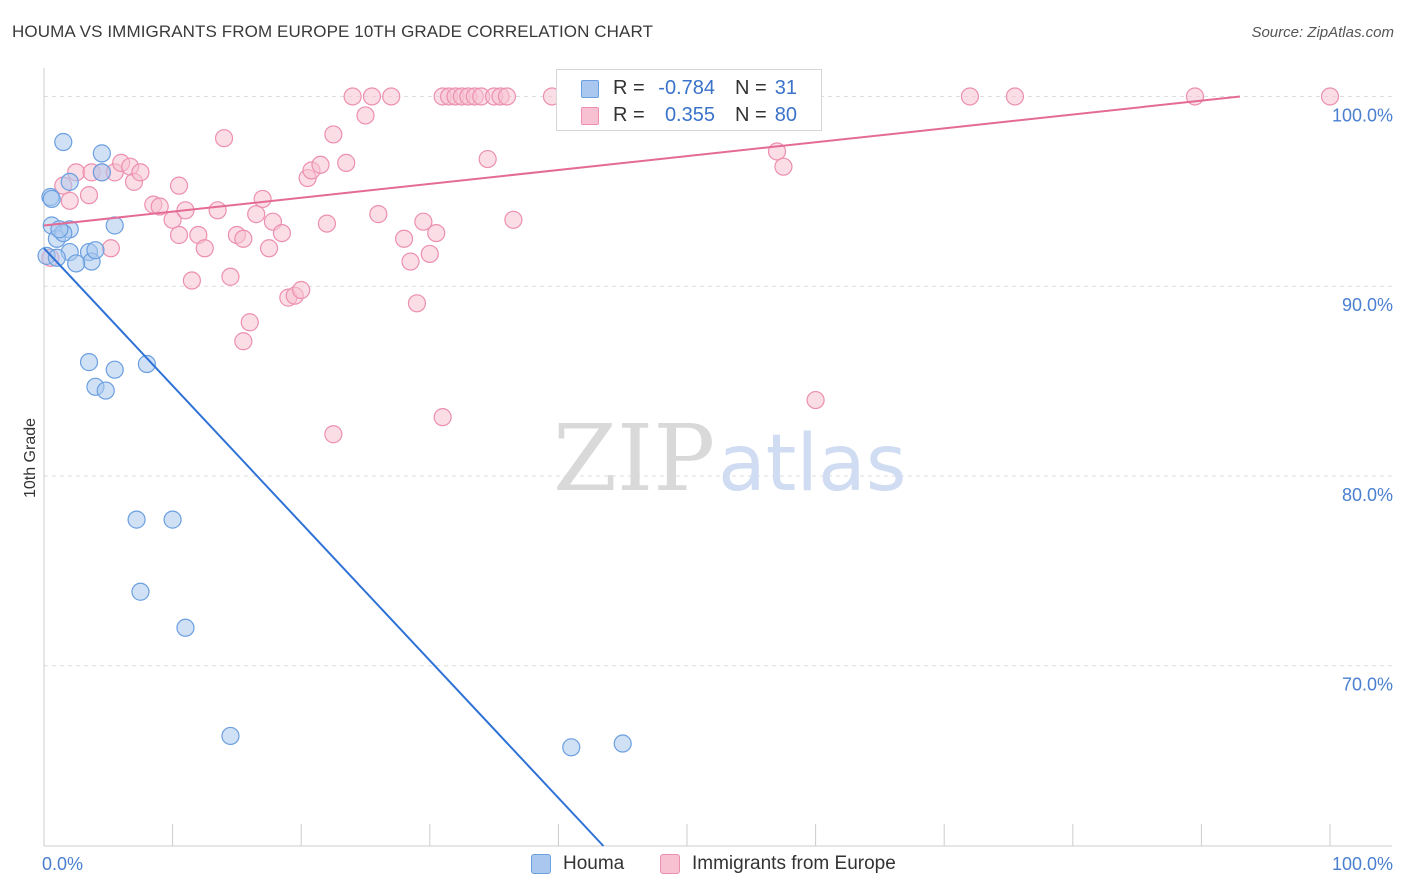  I want to click on legend-row-europe: R = 0.355 N = 80, so click(689, 116).